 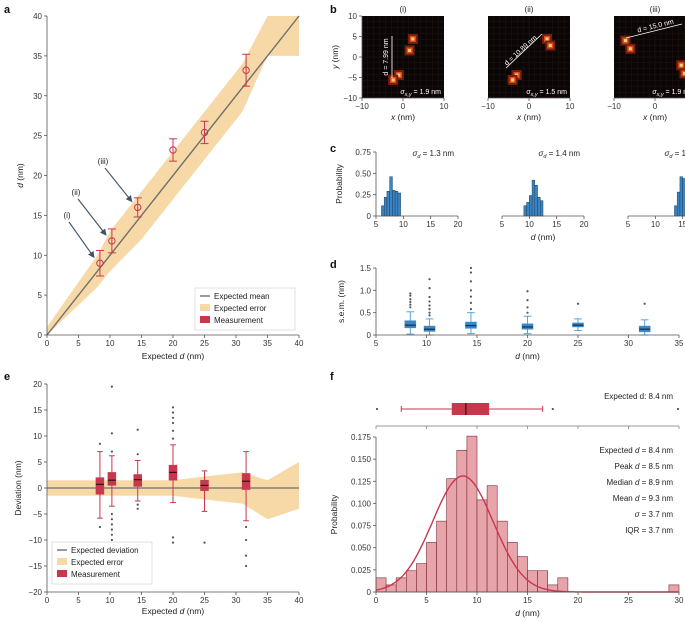 What do you see at coordinates (355, 57) in the screenshot?
I see `b-y-tick-label: 0` at bounding box center [355, 57].